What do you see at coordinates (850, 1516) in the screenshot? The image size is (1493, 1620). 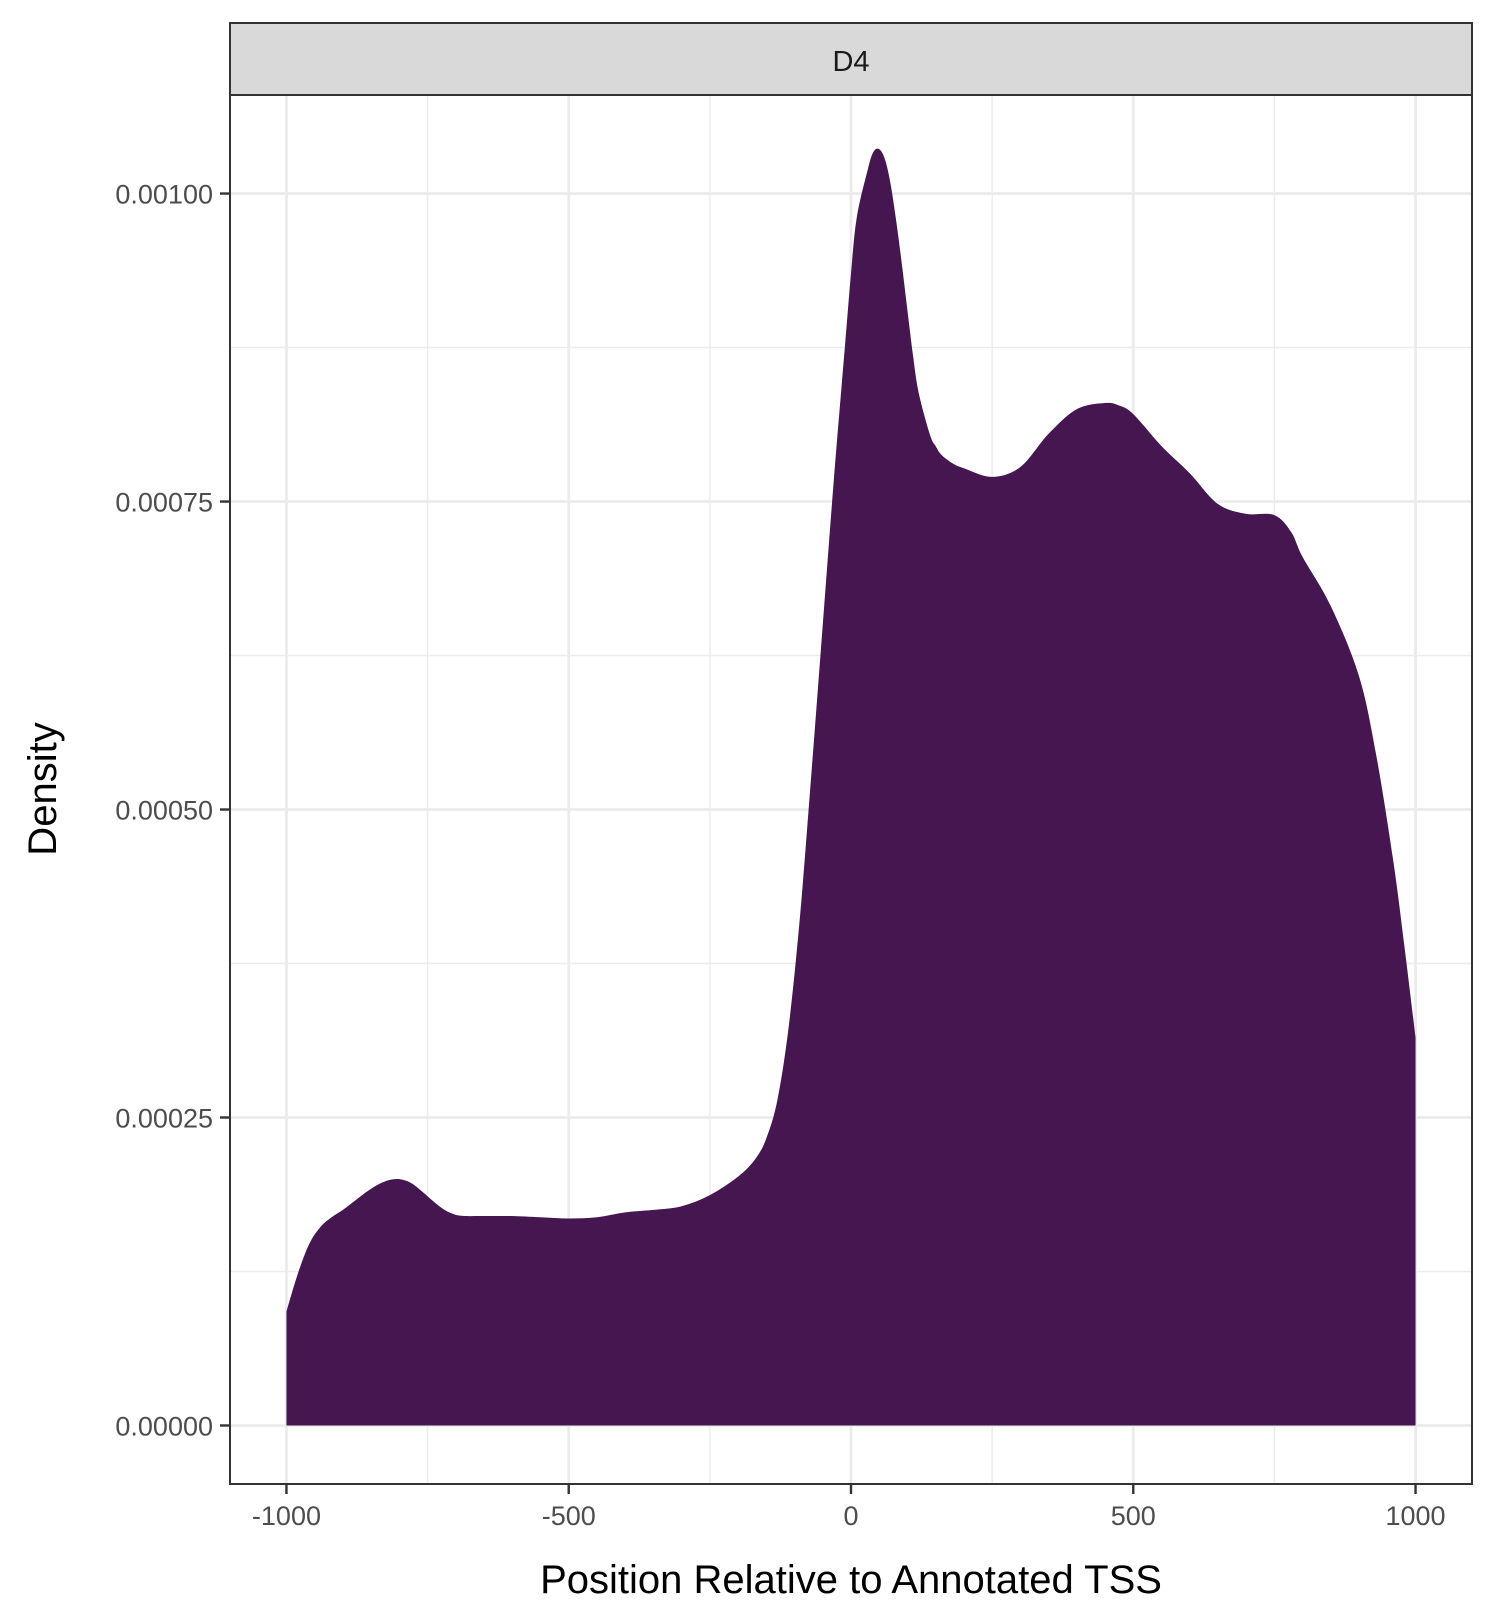 I see `x-tick-label: 0` at bounding box center [850, 1516].